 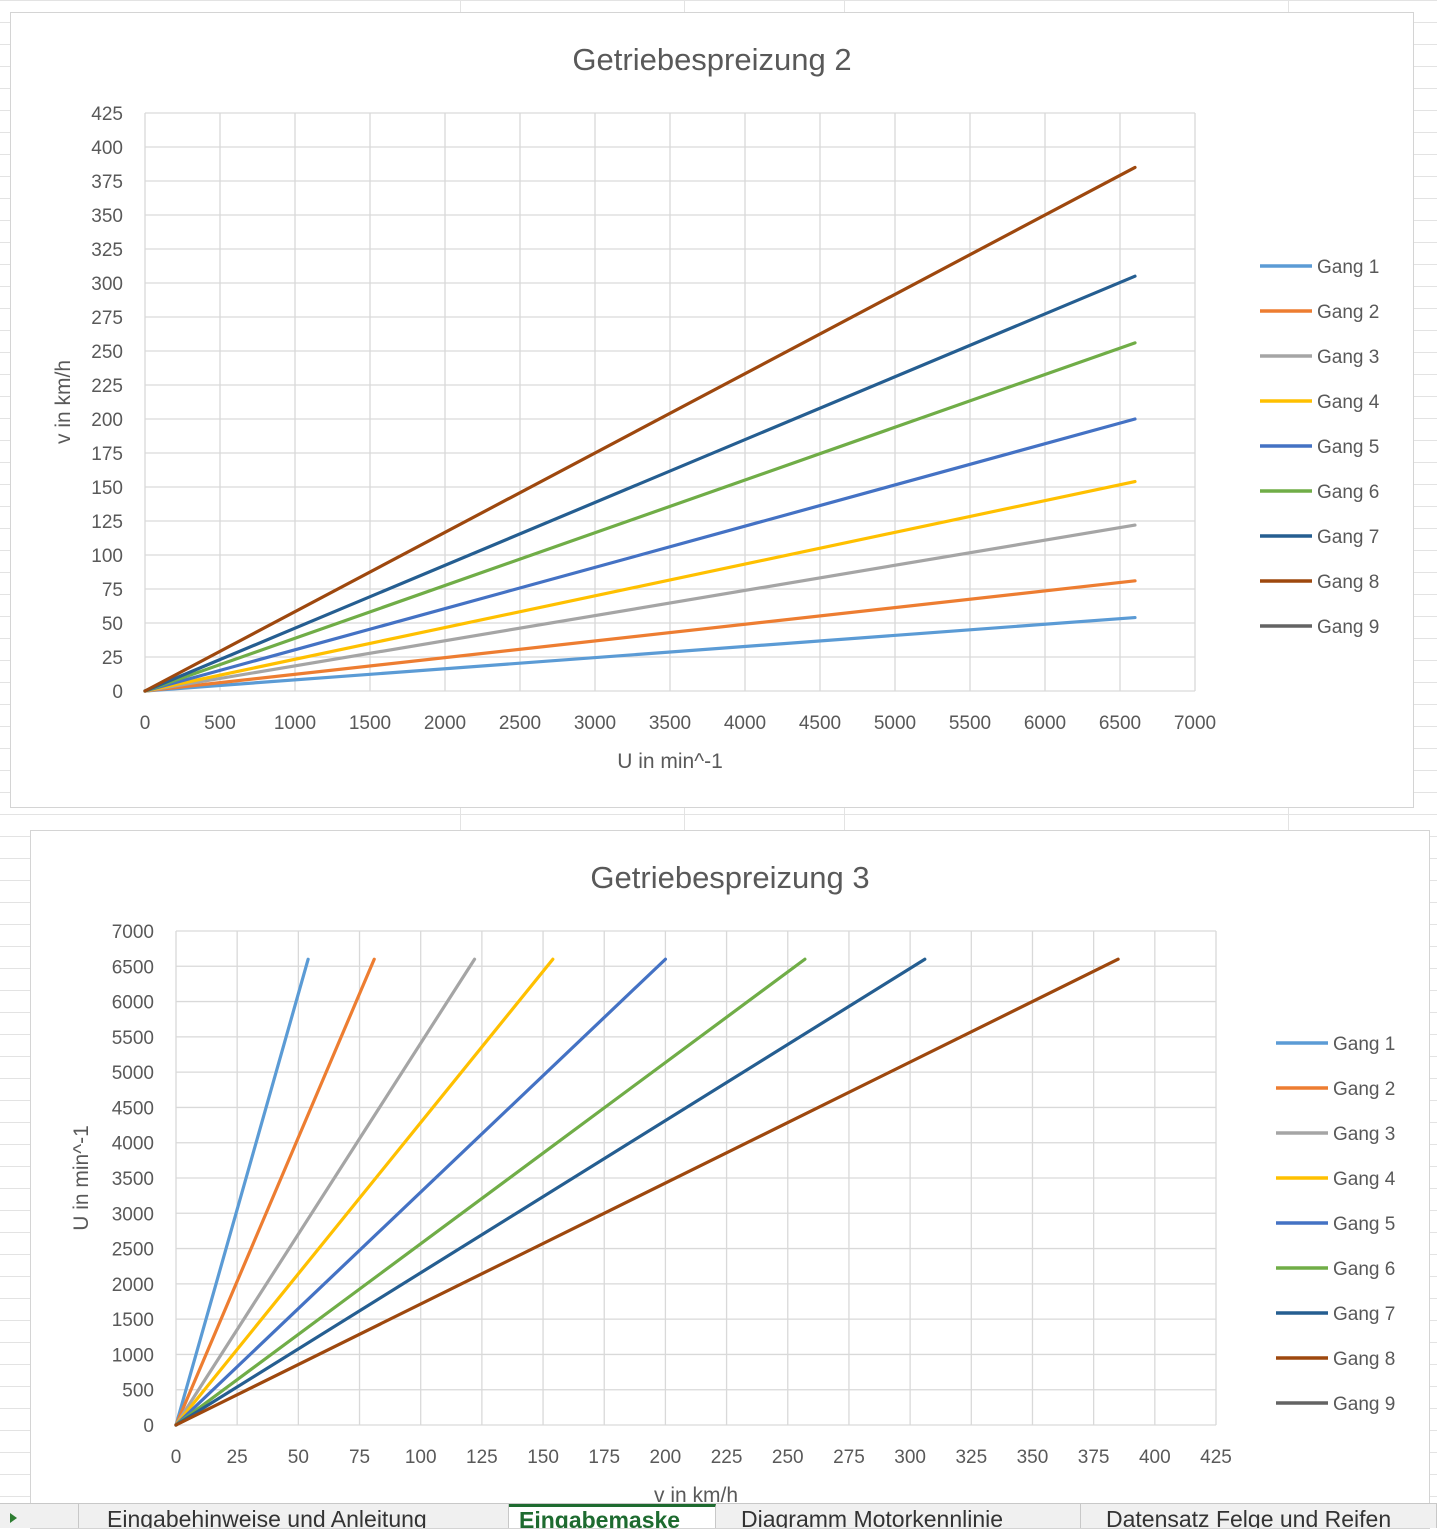 I want to click on x-tick-label: 225, so click(x=727, y=1457).